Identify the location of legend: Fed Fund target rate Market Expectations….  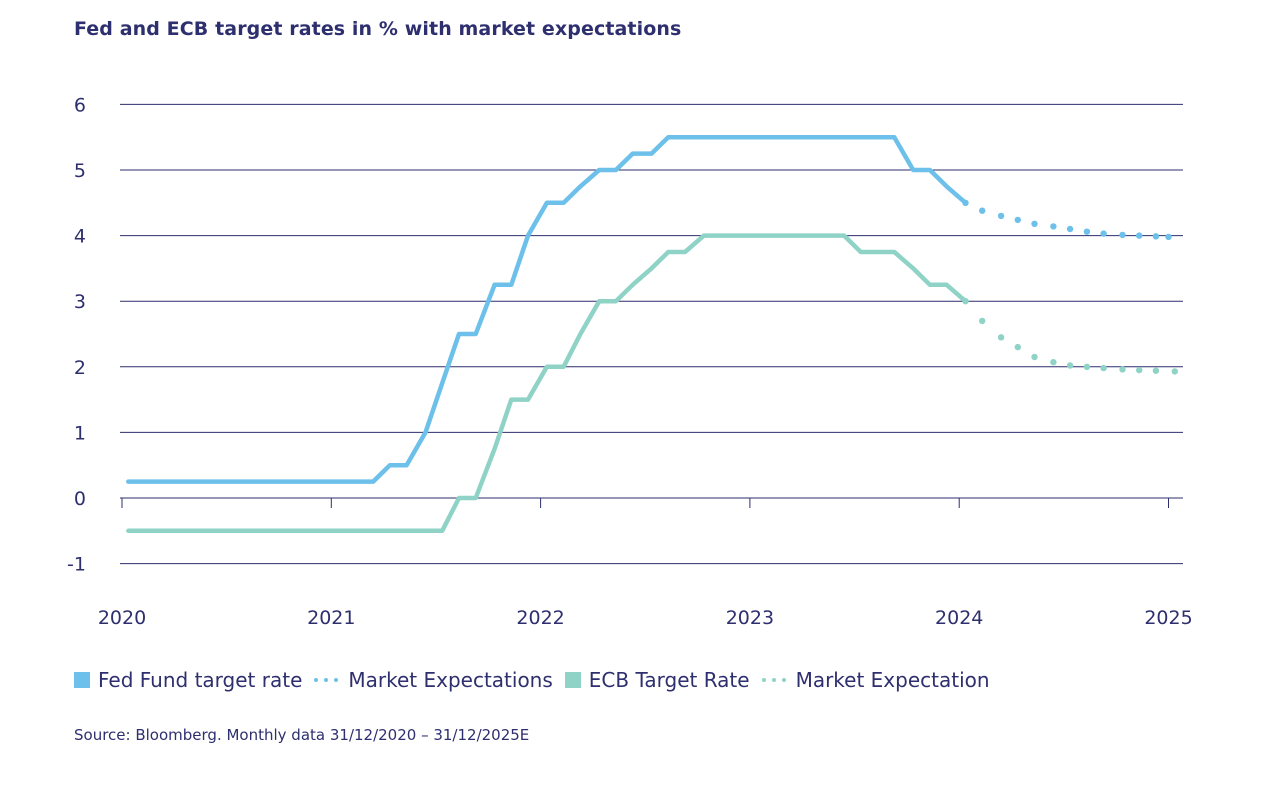
(538, 680).